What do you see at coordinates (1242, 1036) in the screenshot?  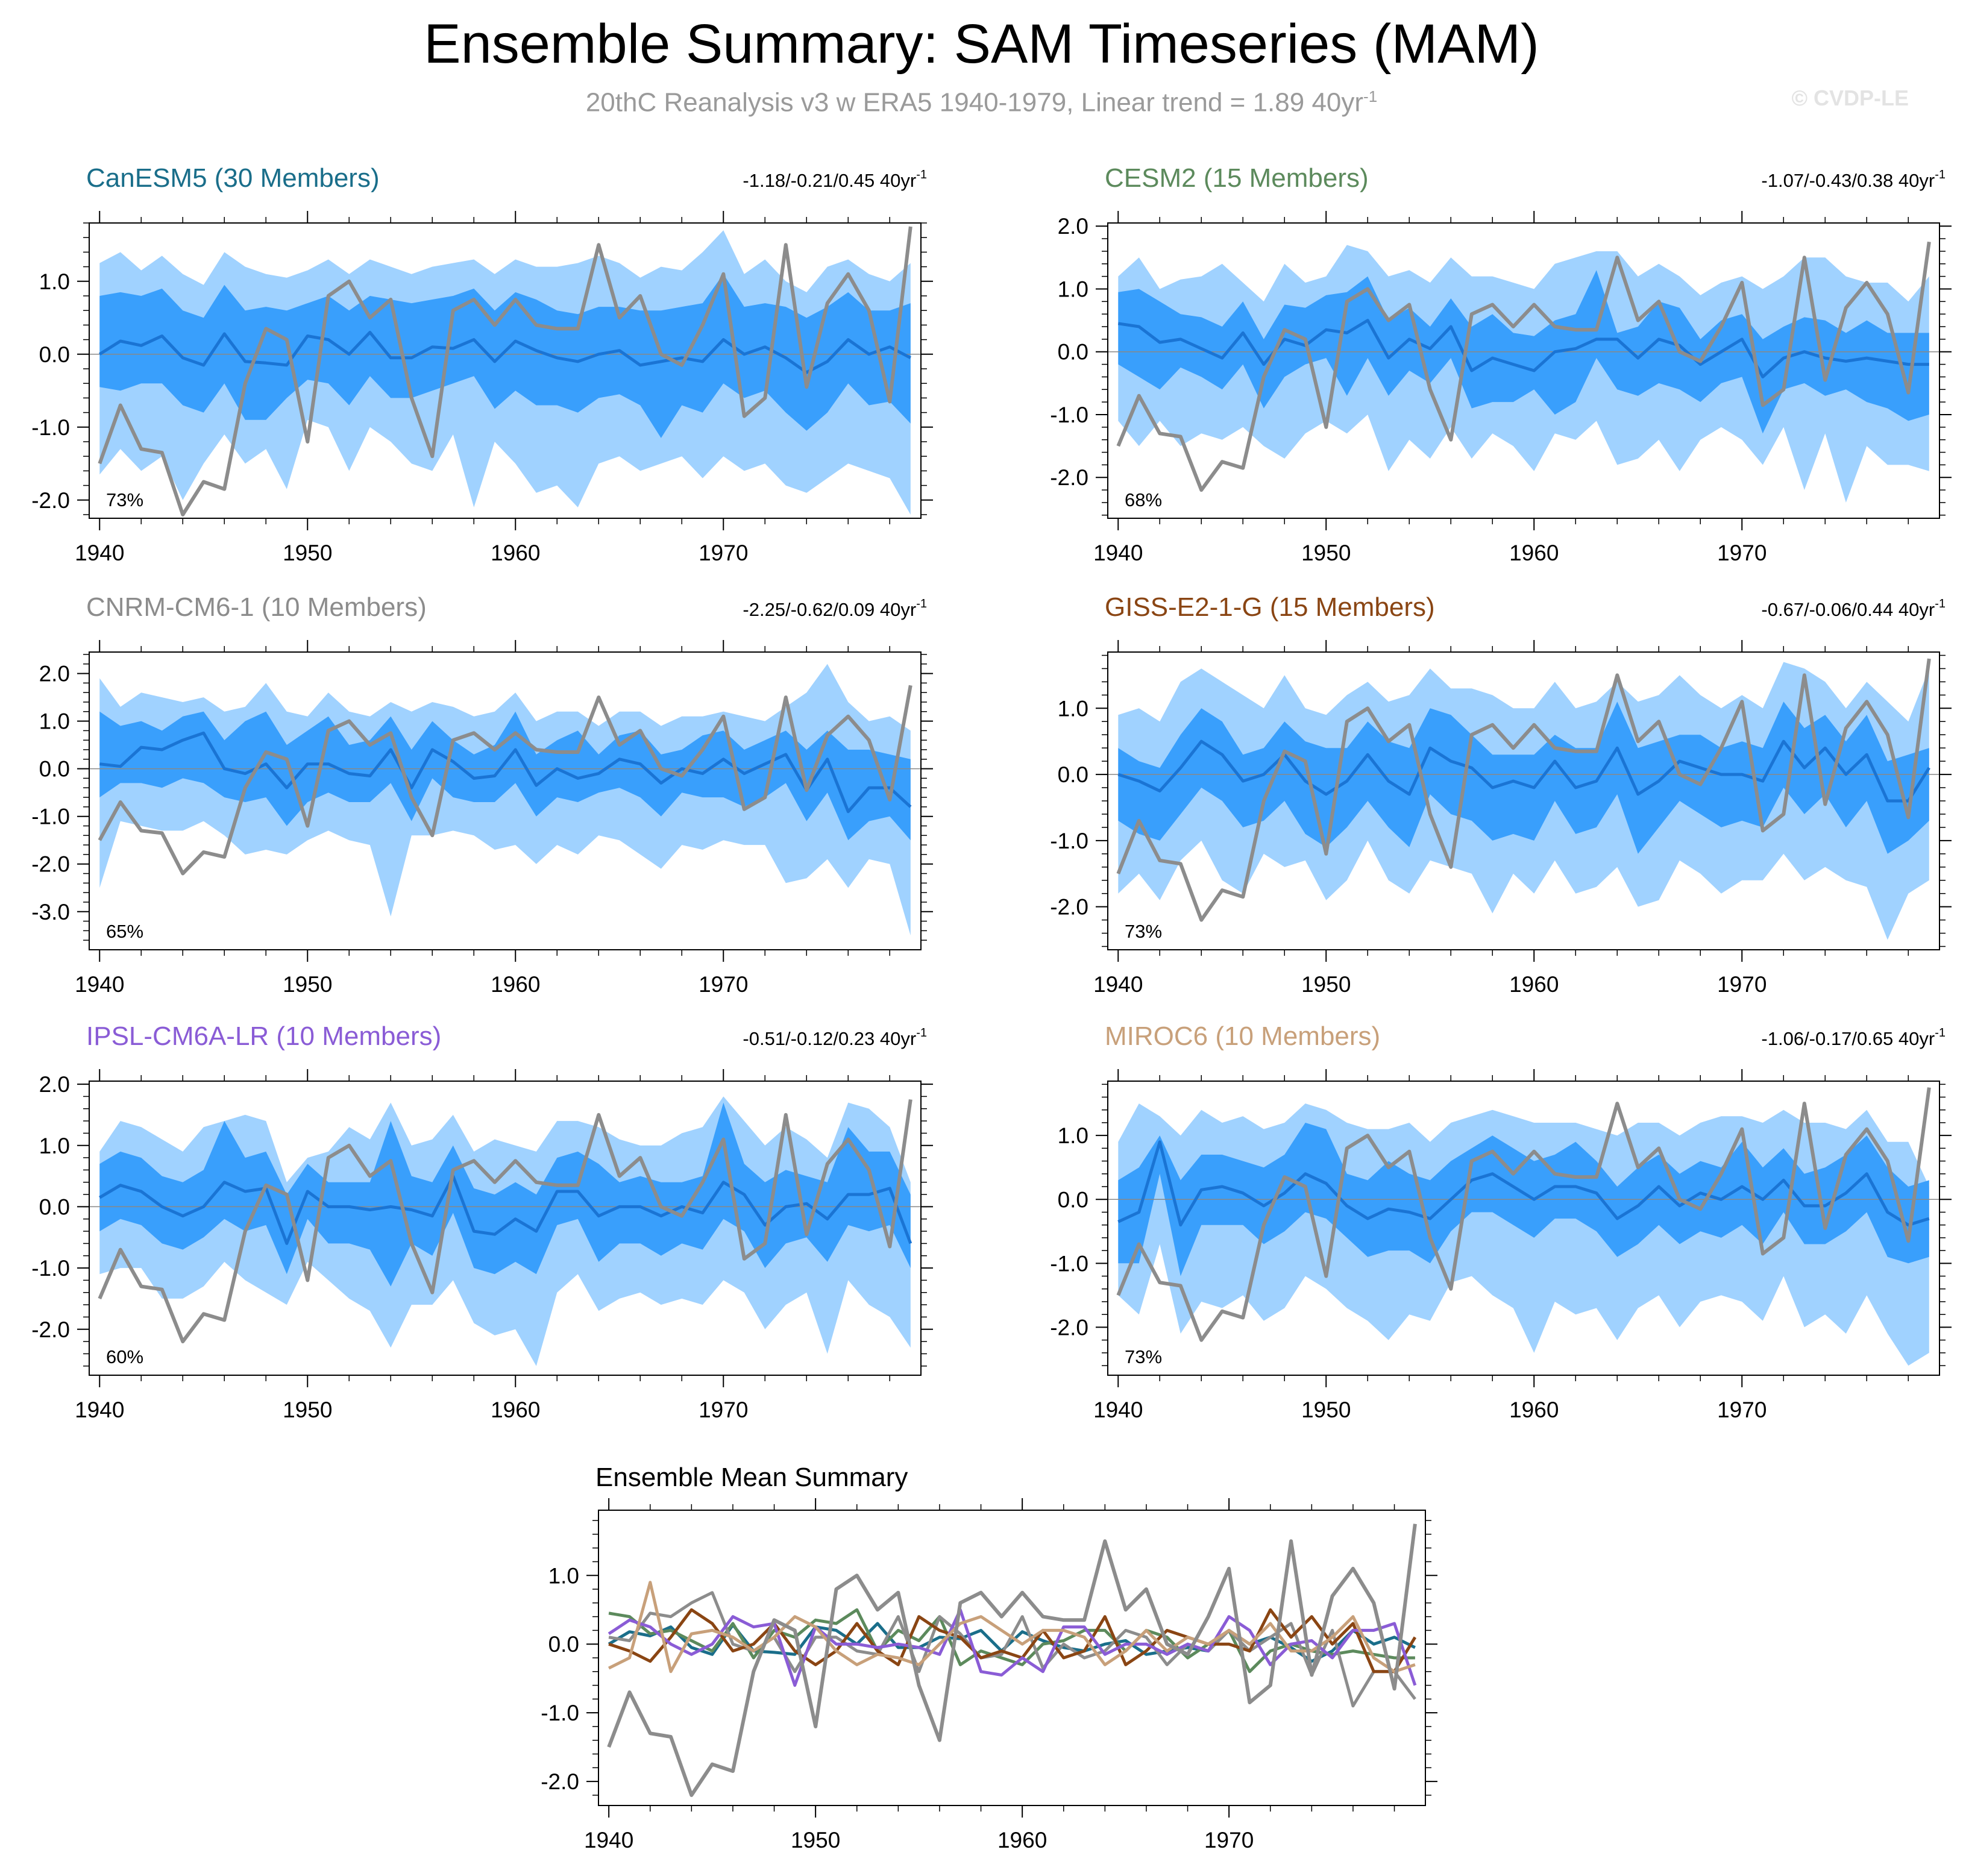 I see `panel-title: MIROC6 (10 Members)` at bounding box center [1242, 1036].